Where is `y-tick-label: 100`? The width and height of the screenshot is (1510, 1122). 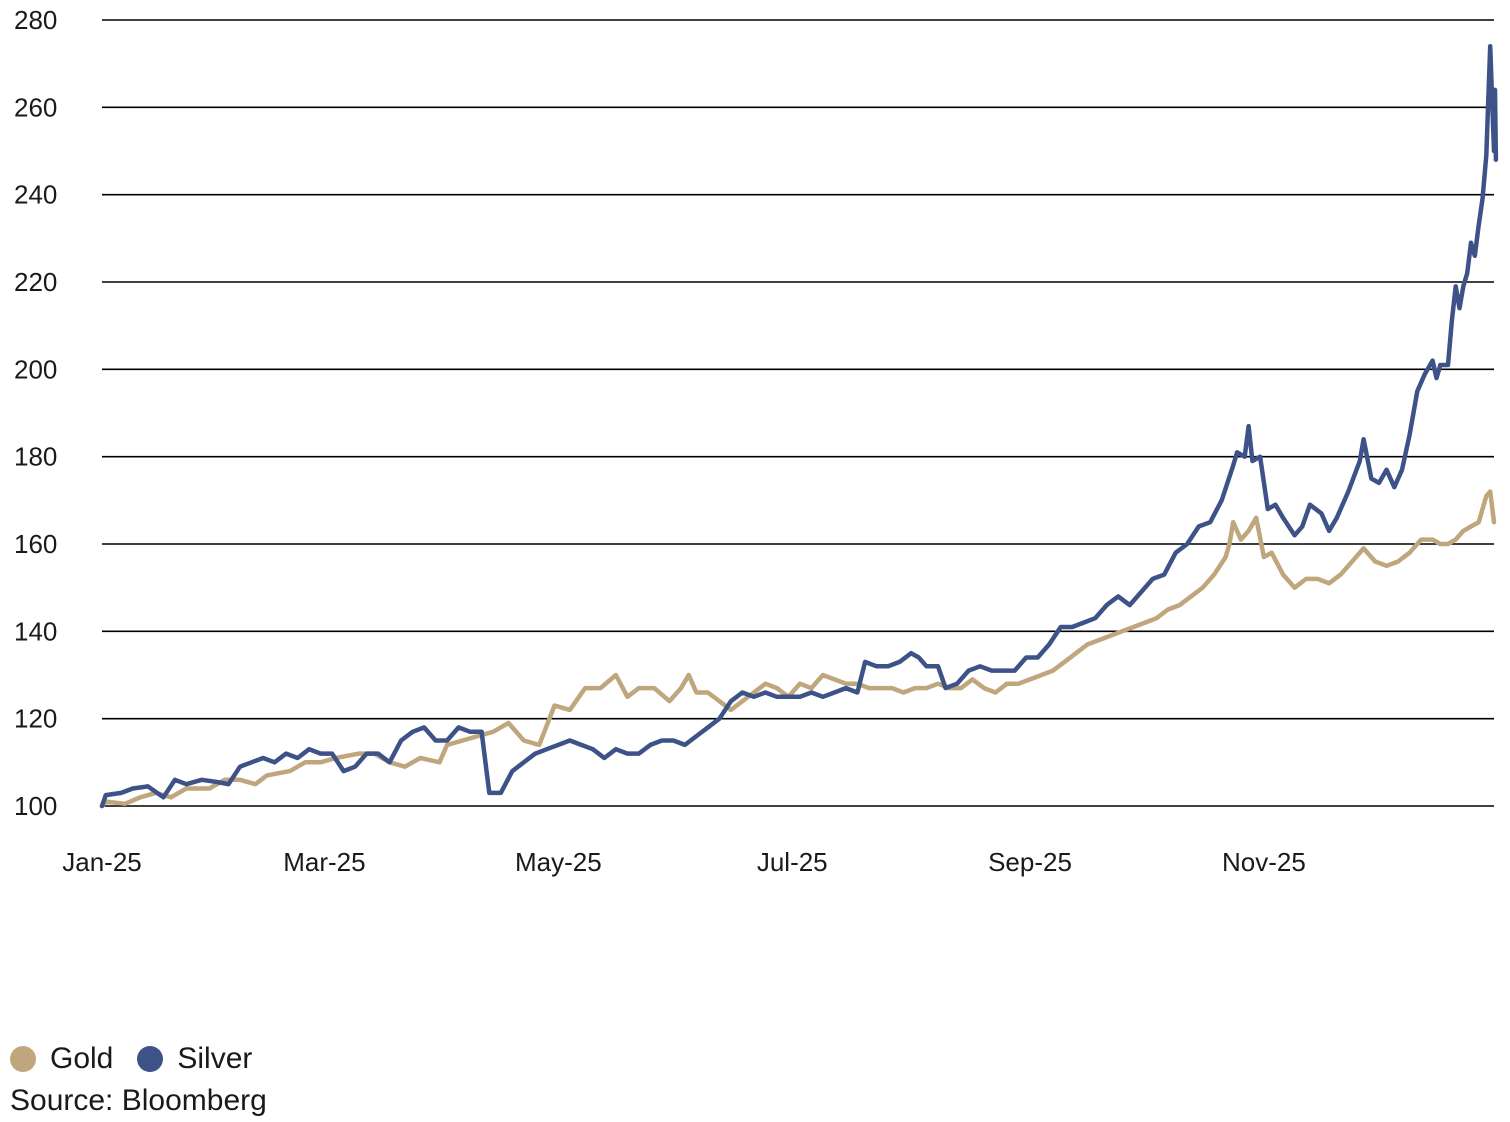
y-tick-label: 100 is located at coordinates (35, 806).